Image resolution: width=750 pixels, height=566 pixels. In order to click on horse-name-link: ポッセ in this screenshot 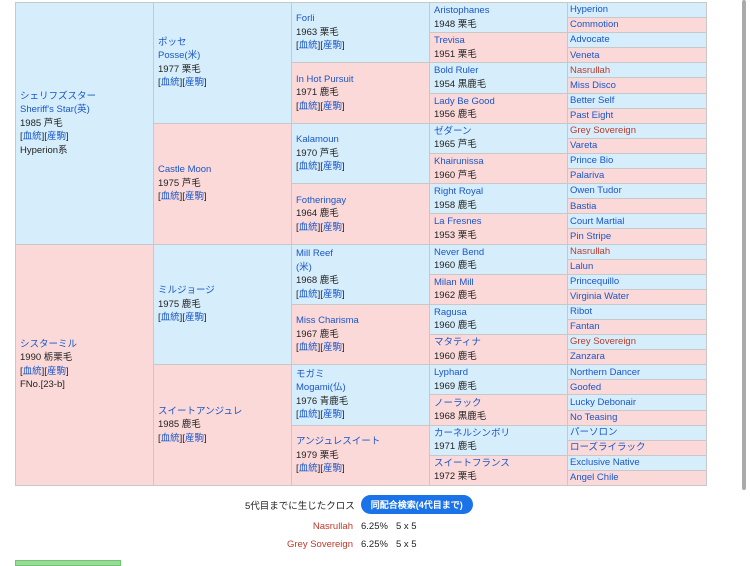, I will do `click(172, 42)`.